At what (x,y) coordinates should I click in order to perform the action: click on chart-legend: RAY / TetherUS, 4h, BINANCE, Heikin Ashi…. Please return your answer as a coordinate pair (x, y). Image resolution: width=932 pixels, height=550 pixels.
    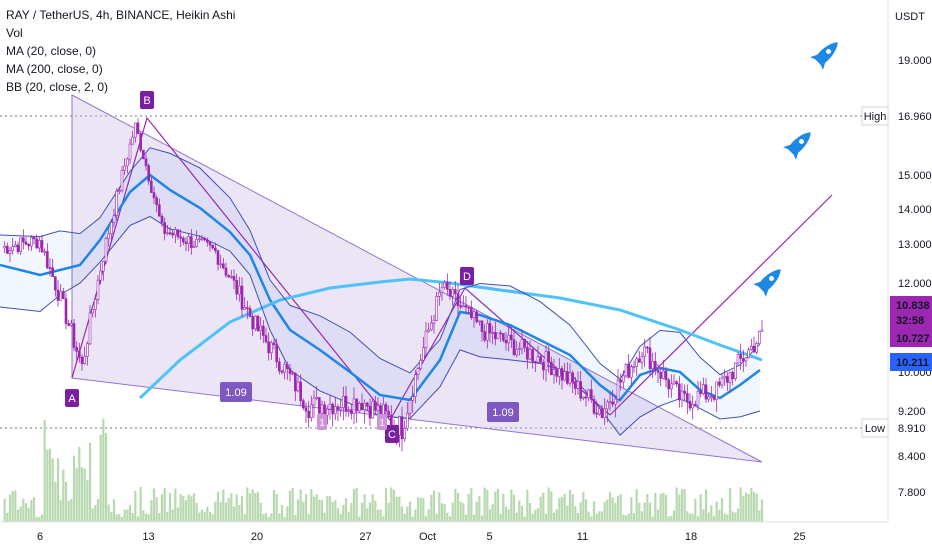
    Looking at the image, I should click on (120, 51).